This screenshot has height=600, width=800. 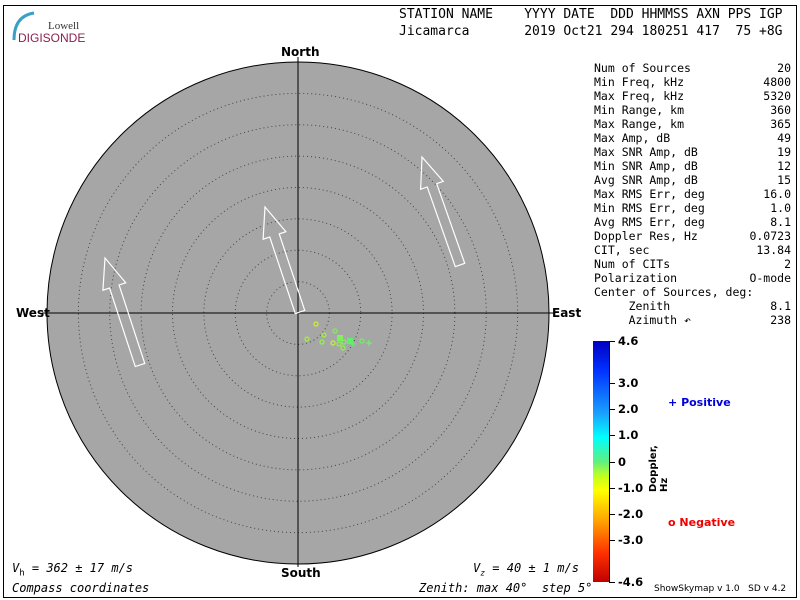 I want to click on version-info: ShowSkymap v 1.0 SD v 4.2, so click(x=720, y=589).